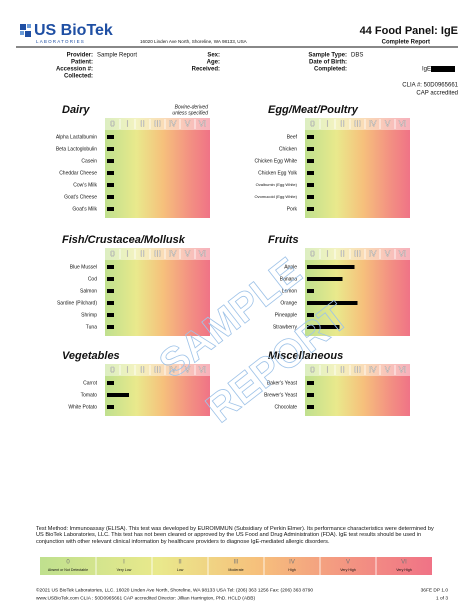  I want to click on panel-title: Vegetables, so click(91, 356).